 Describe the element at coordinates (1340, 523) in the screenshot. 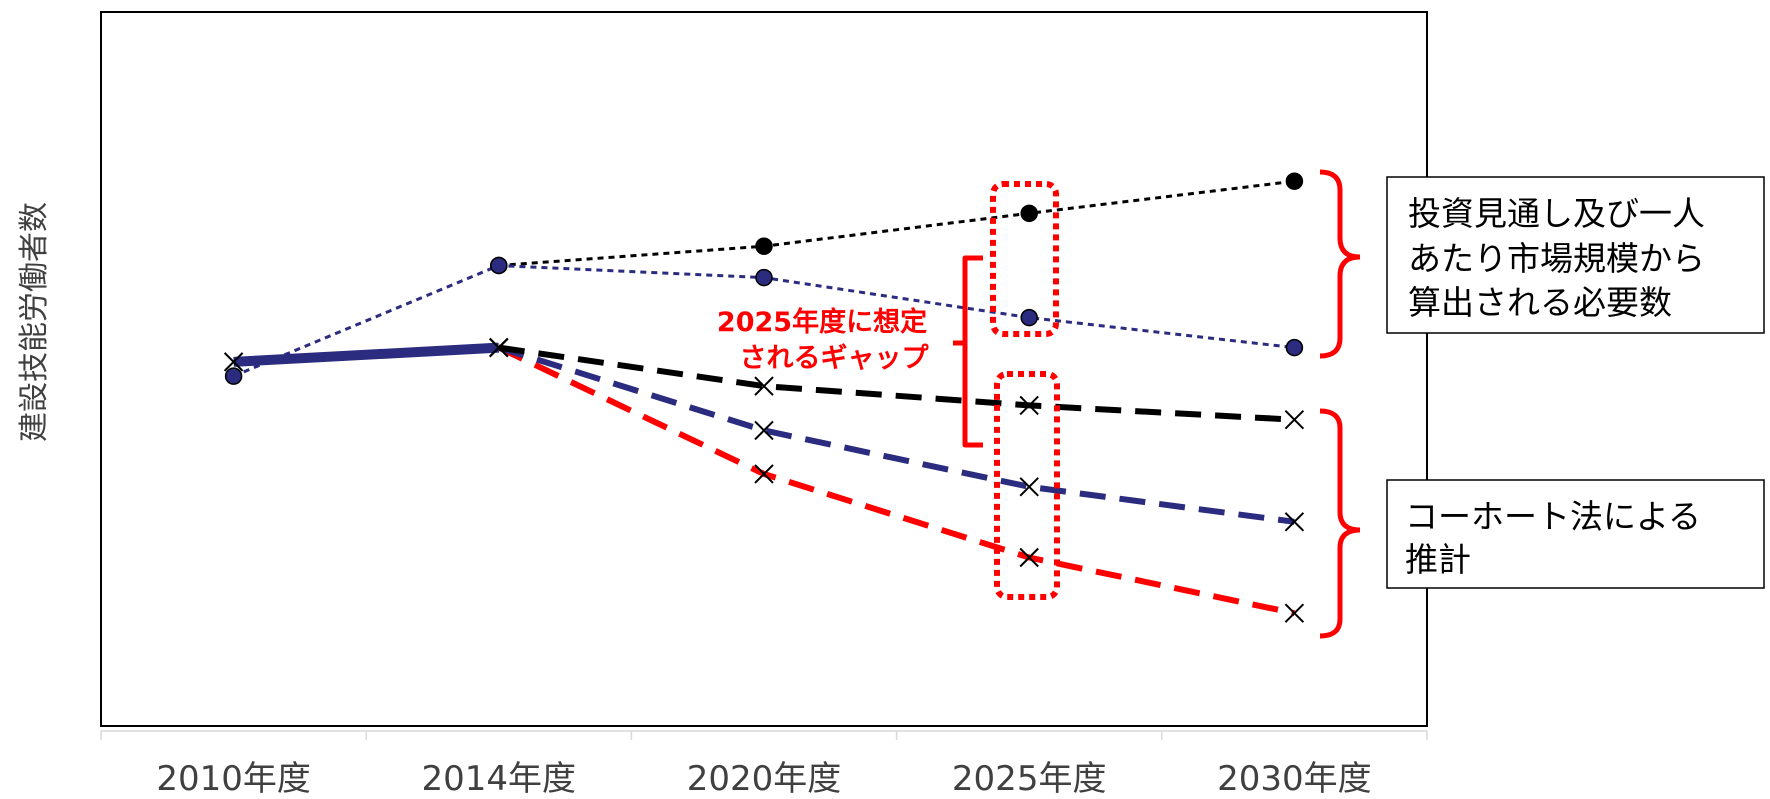

I see `cohort-bracket` at that location.